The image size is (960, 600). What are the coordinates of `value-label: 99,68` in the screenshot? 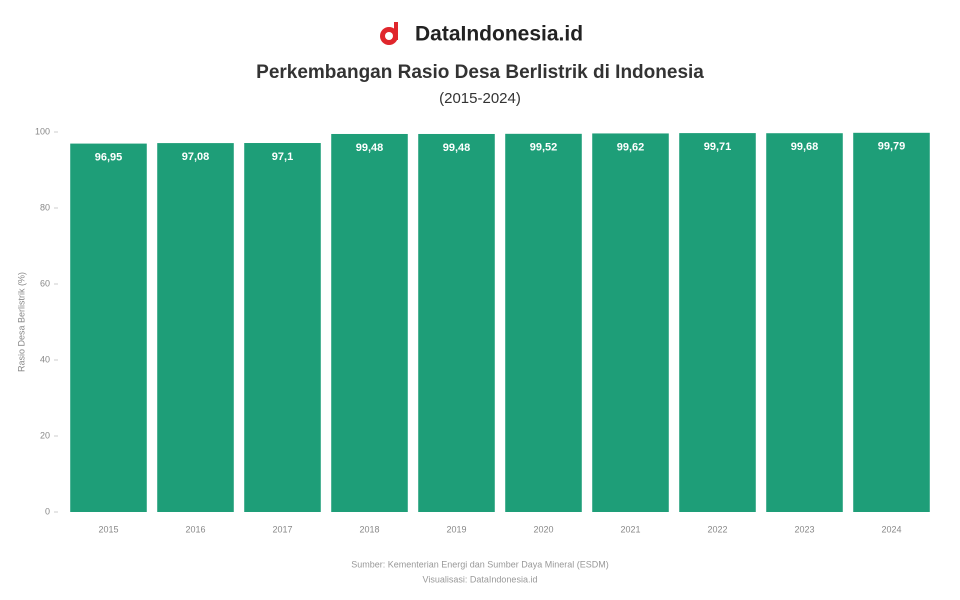 It's located at (805, 147).